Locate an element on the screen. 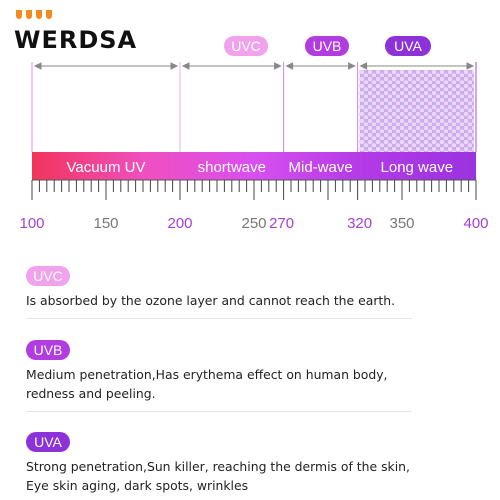  ruler-ticks is located at coordinates (254, 190).